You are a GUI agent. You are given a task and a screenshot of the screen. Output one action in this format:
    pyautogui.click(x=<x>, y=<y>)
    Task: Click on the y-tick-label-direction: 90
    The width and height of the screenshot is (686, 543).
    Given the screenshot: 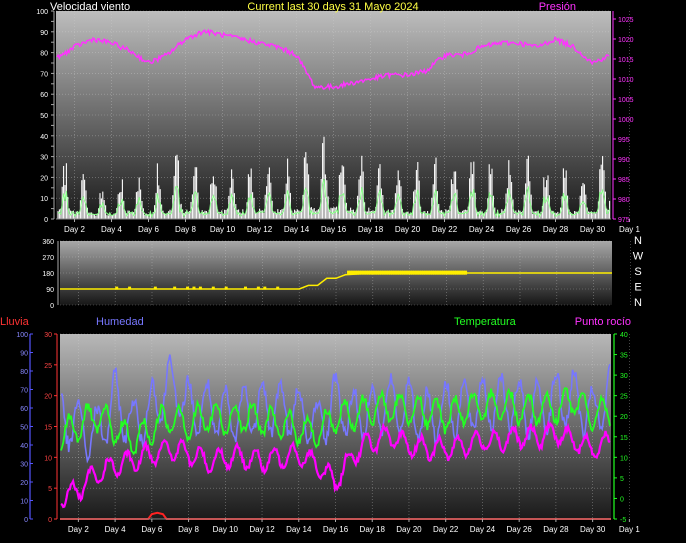 What is the action you would take?
    pyautogui.click(x=50, y=290)
    